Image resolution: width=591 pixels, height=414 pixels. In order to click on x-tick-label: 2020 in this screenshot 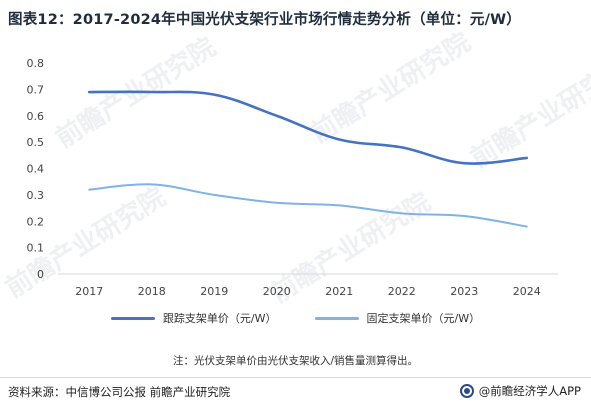, I will do `click(277, 291)`.